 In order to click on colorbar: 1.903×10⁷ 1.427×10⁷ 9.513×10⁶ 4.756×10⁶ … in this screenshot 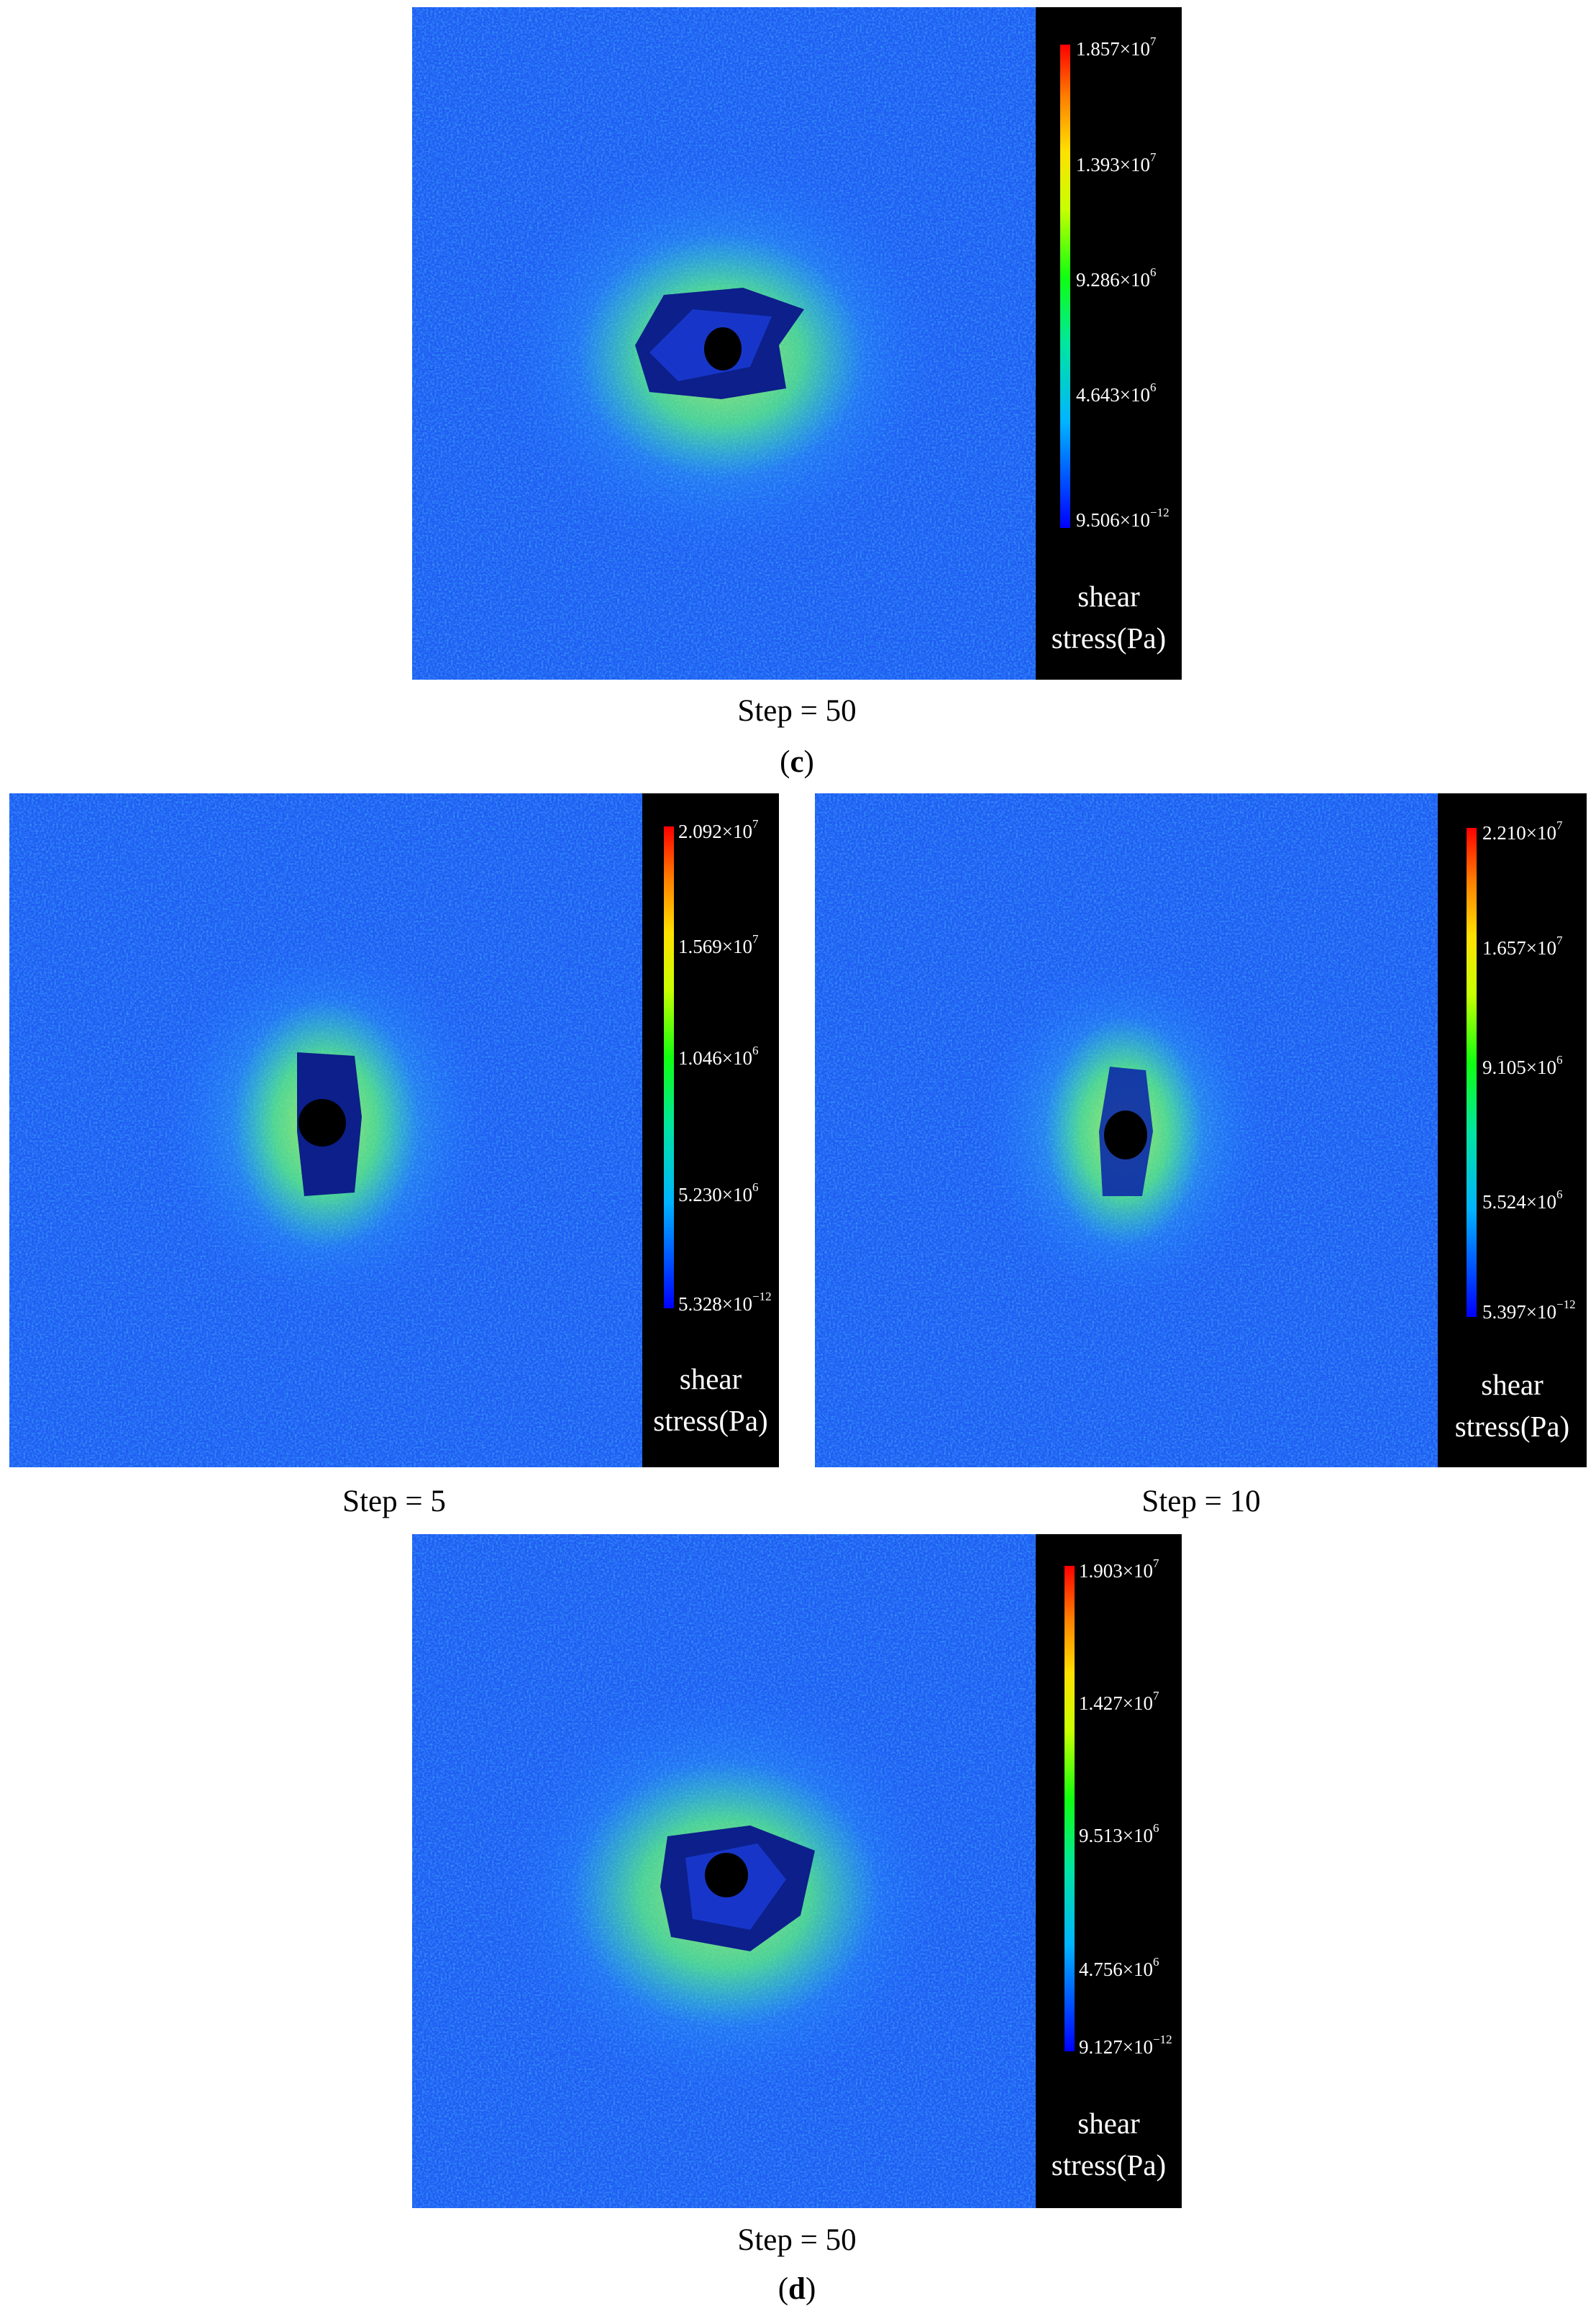, I will do `click(1109, 1871)`.